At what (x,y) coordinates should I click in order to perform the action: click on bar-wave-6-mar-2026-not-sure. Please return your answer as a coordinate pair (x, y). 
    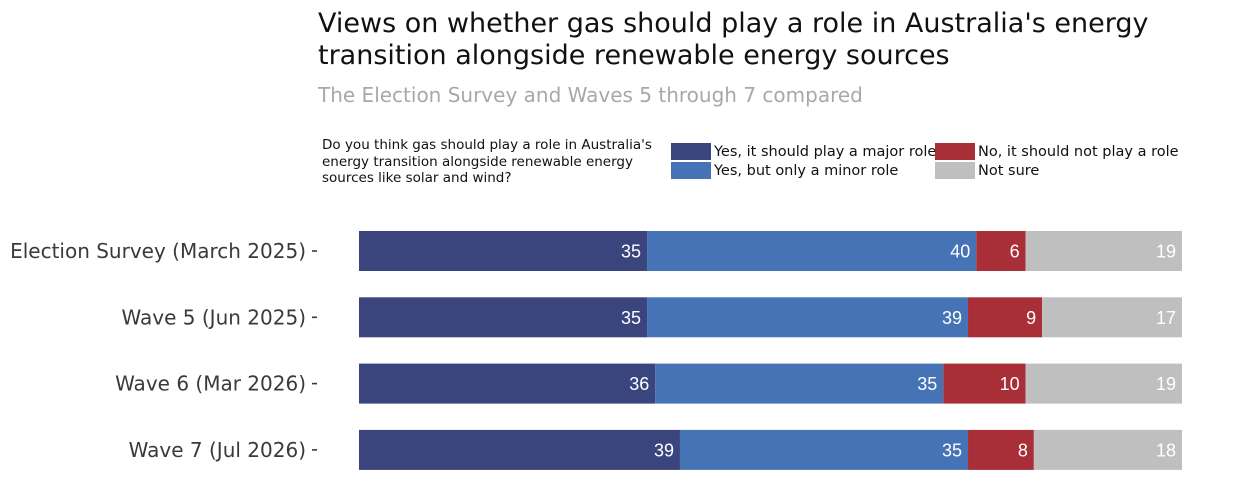
    Looking at the image, I should click on (1103, 383).